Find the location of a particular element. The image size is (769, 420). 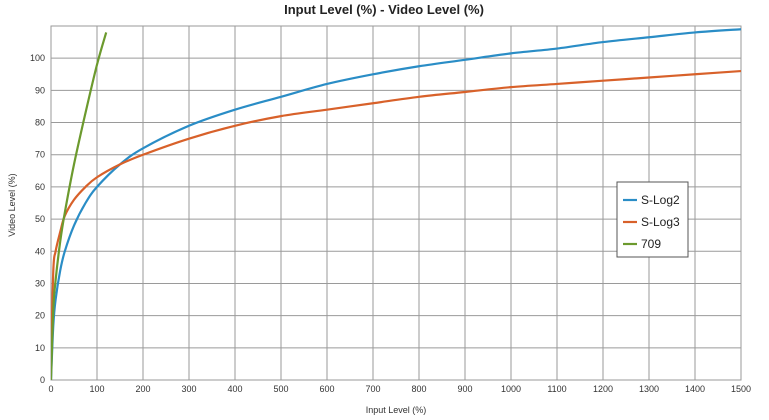

x-tick-label: 1000 is located at coordinates (511, 389).